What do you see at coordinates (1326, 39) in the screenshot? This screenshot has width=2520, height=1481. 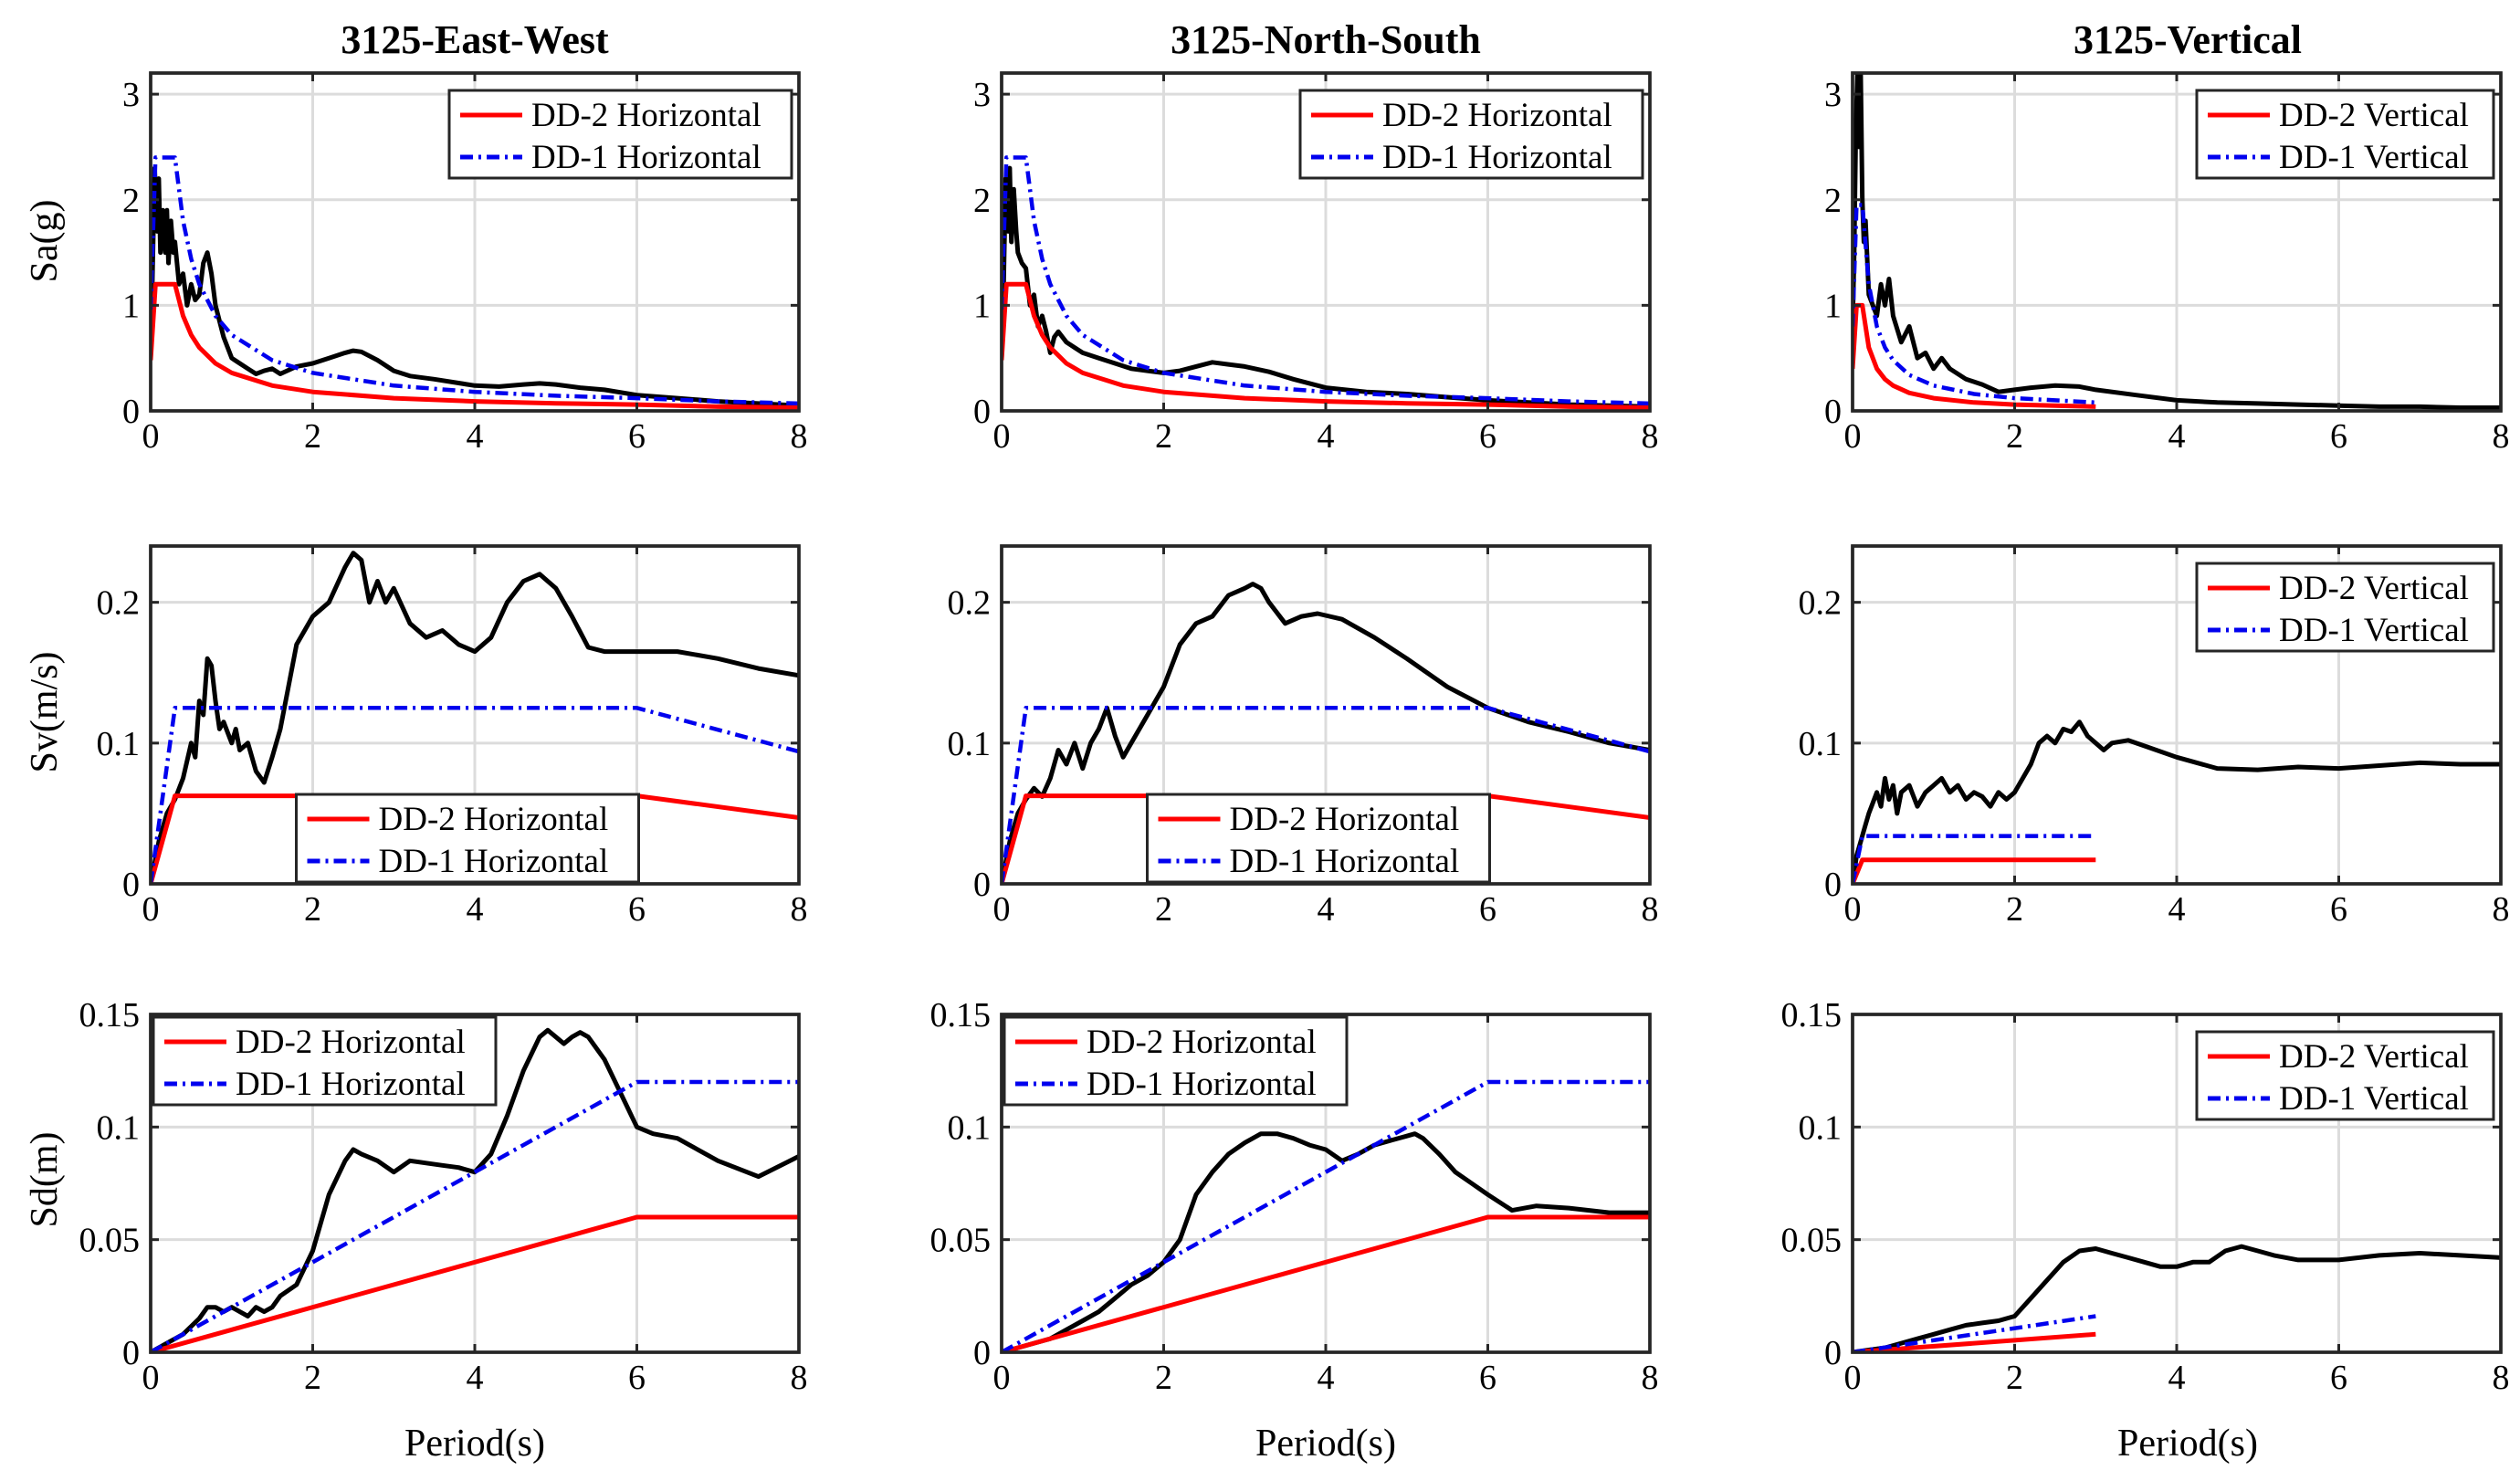 I see `column-title-north-south: 3125-North-South` at bounding box center [1326, 39].